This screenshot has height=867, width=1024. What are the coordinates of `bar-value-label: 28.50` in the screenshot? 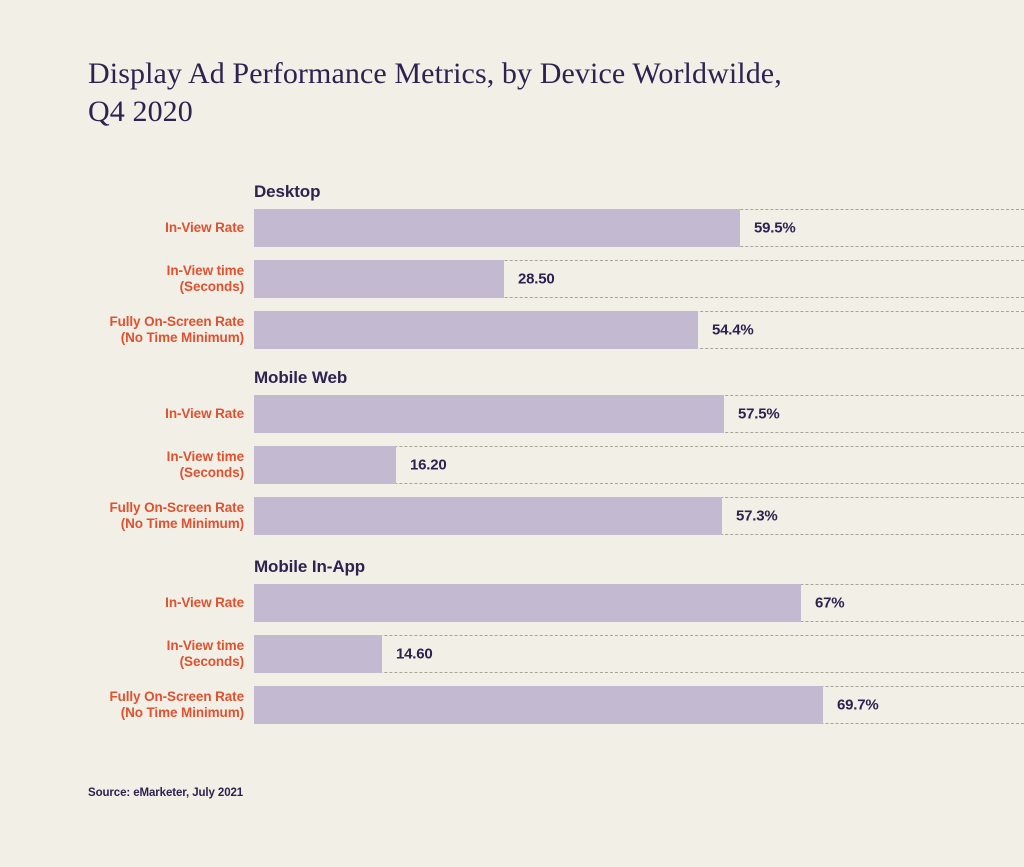 It's located at (536, 279).